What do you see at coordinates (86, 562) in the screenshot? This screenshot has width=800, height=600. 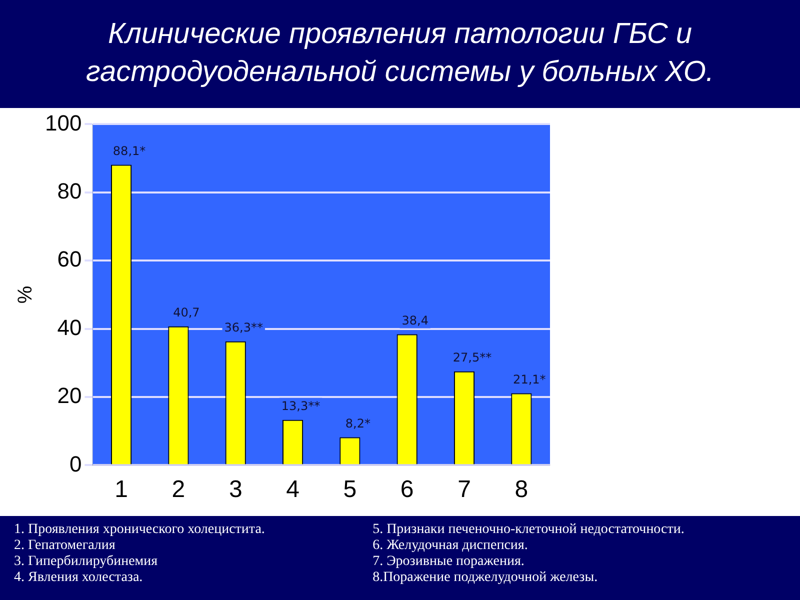 I see `text: 3. Гипербилирубинемия` at bounding box center [86, 562].